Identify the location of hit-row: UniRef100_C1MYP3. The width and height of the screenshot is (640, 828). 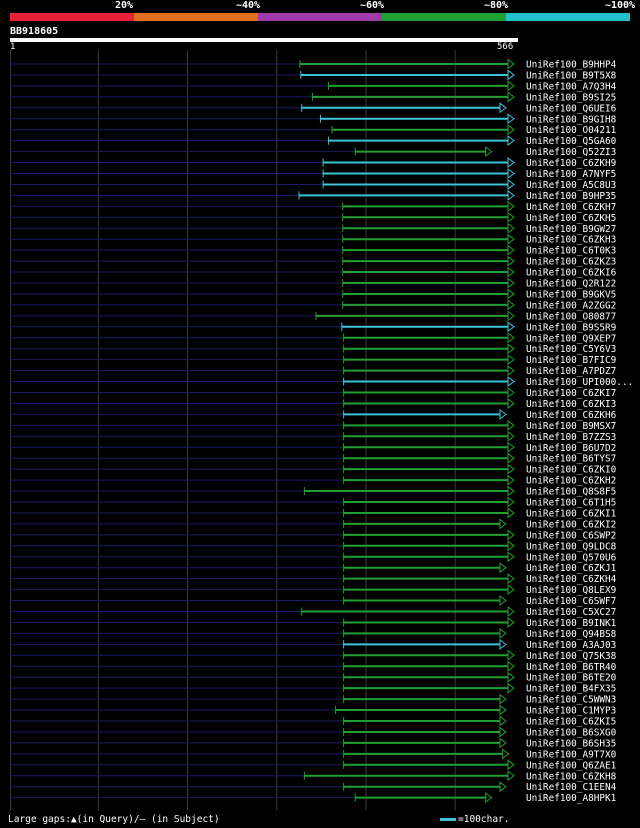
(313, 710).